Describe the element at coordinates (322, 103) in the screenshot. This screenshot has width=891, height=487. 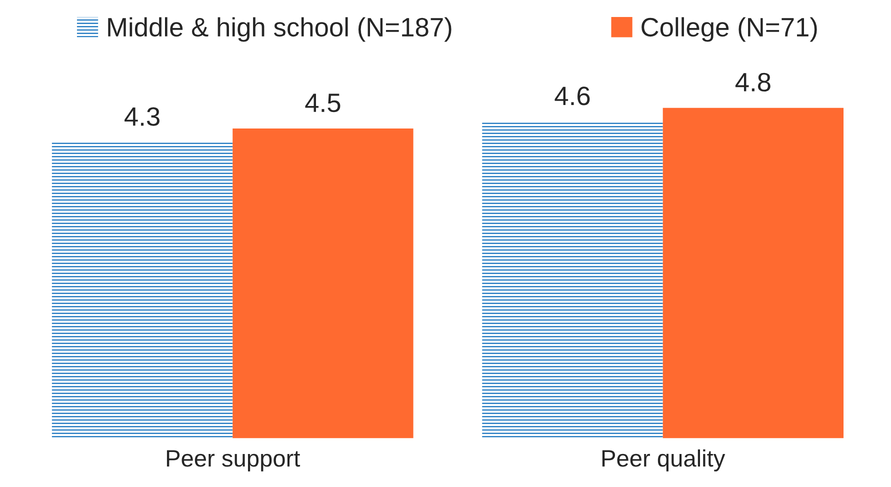
I see `data-label: 4.5` at that location.